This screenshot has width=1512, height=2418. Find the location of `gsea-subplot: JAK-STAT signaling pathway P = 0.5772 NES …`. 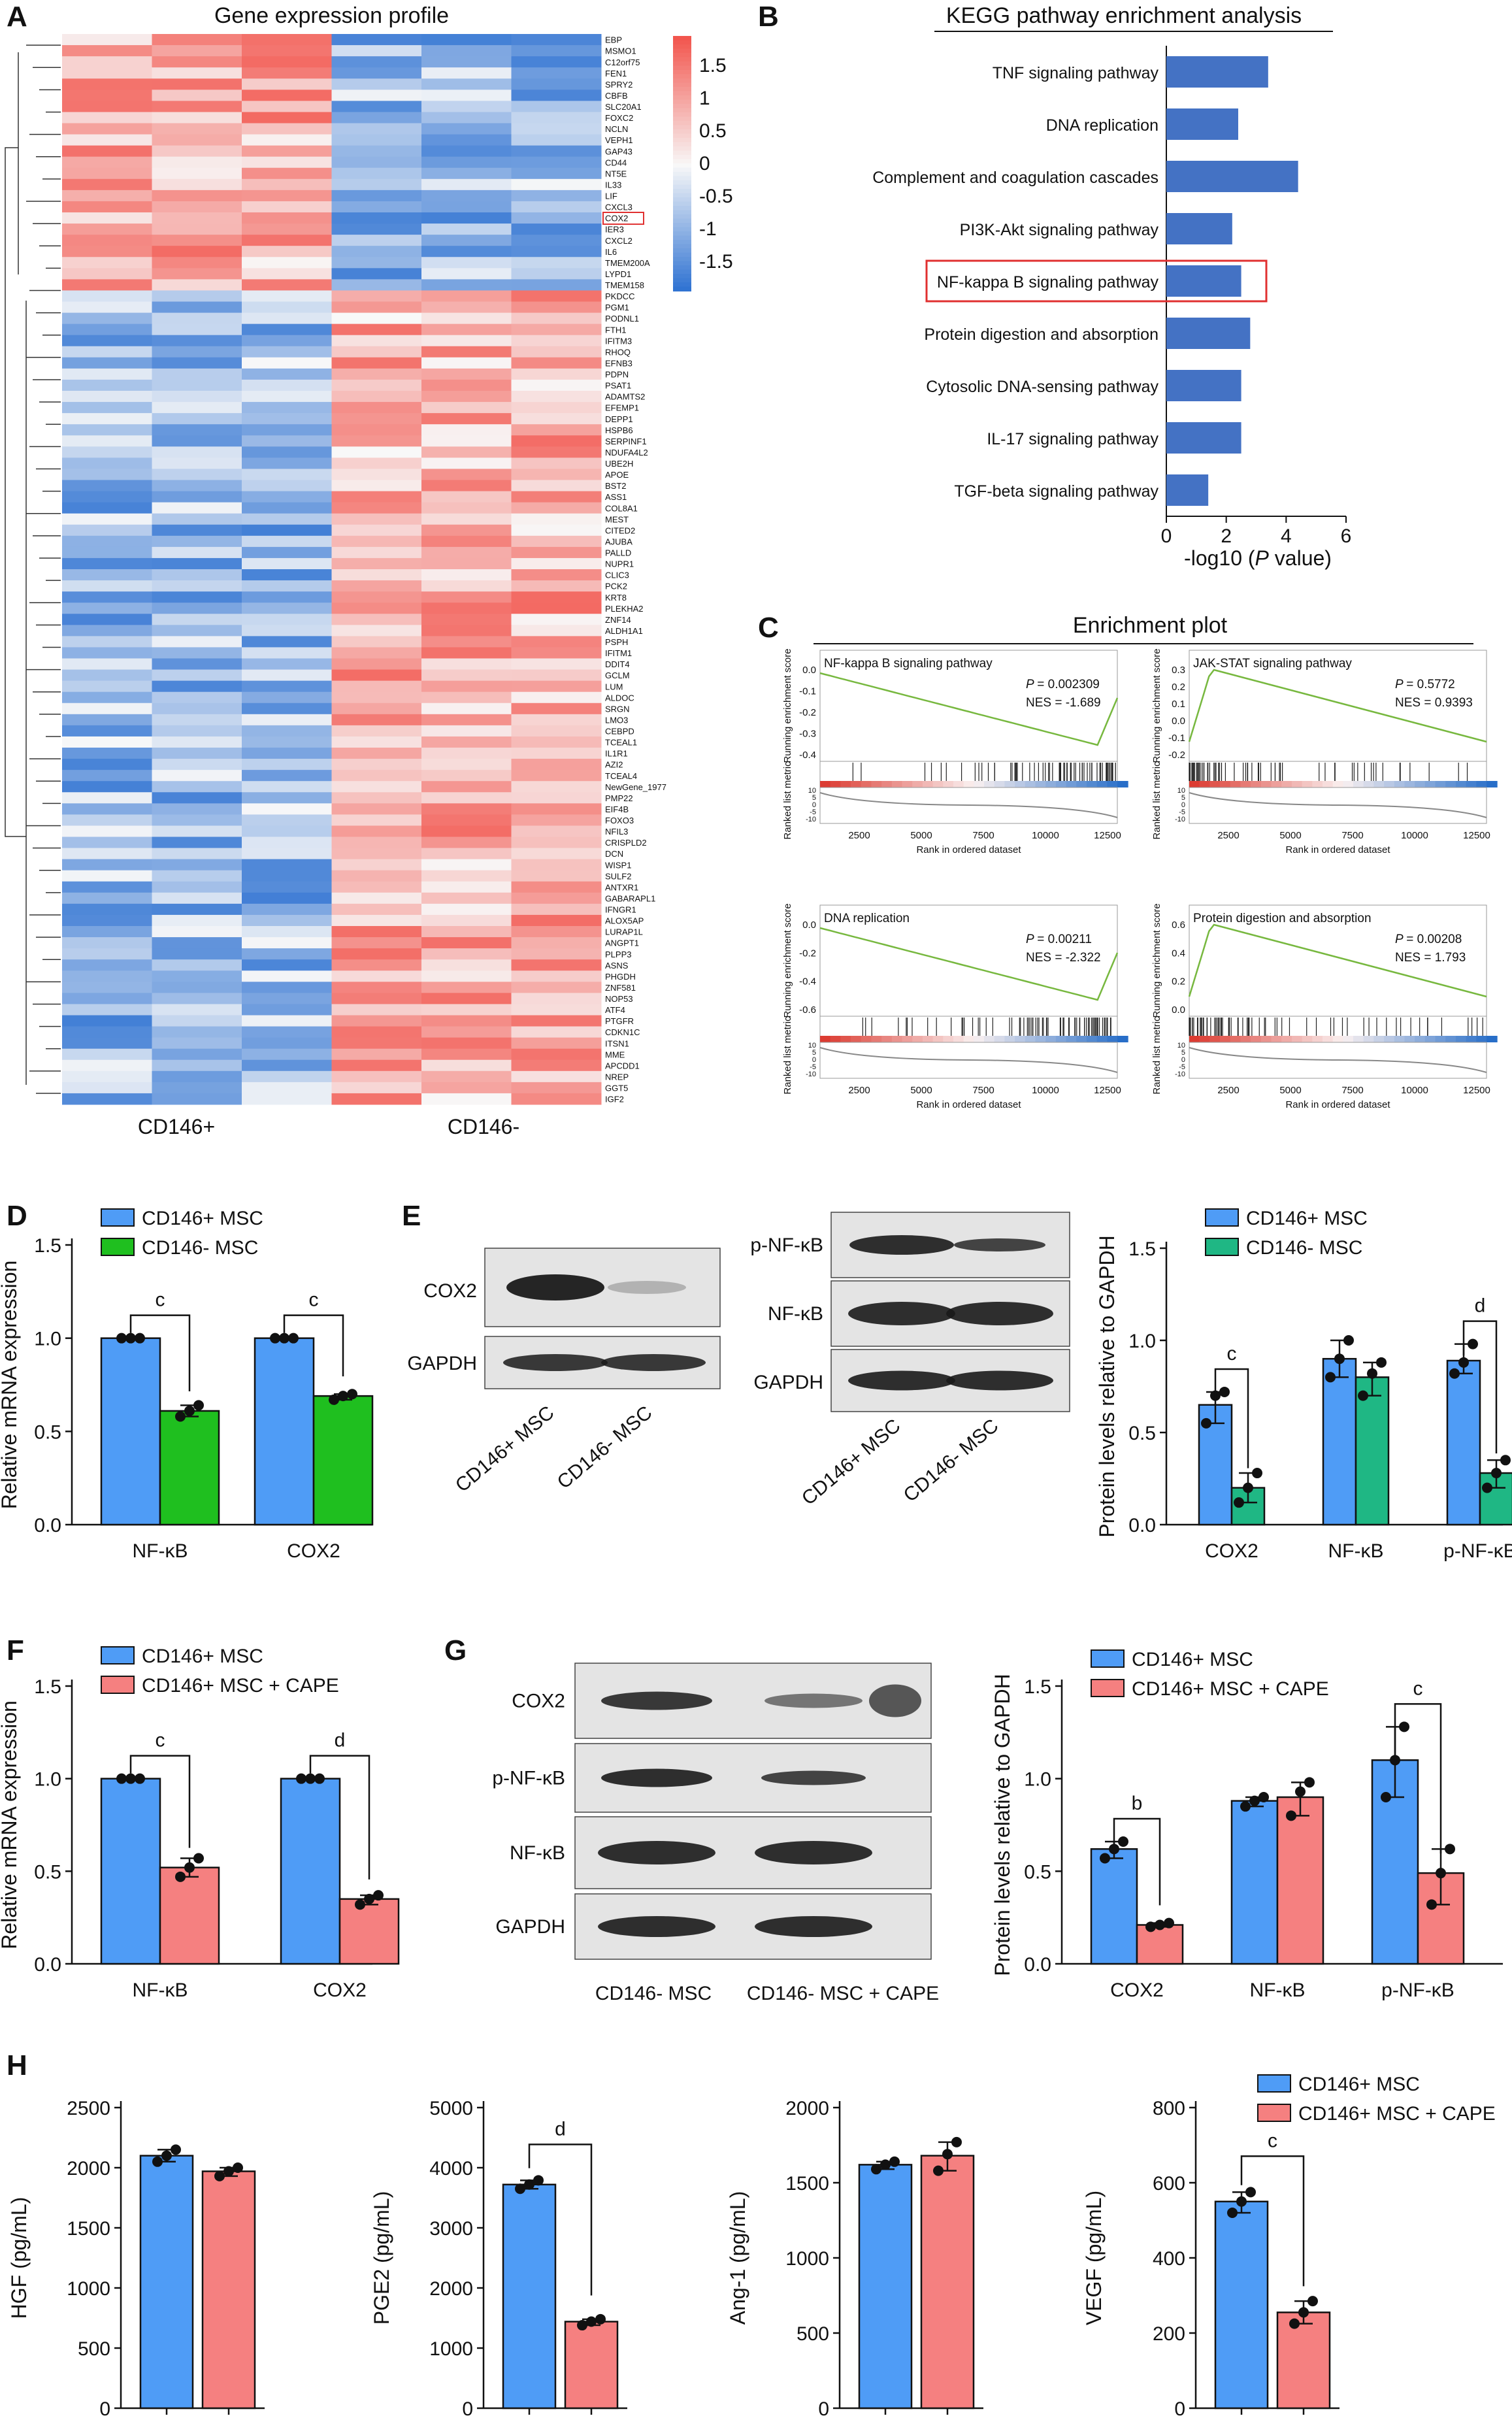

gsea-subplot: JAK-STAT signaling pathway P = 0.5772 NES … is located at coordinates (1324, 751).